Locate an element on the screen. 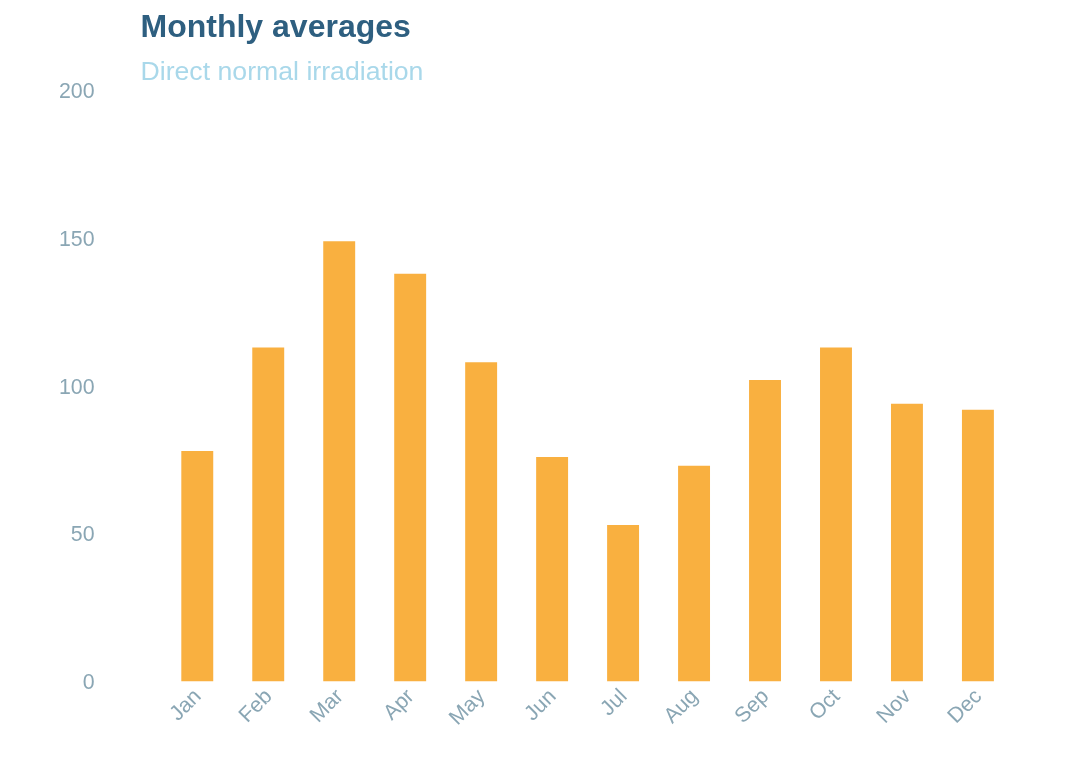 The image size is (1089, 770). x-tick-label: Oct is located at coordinates (824, 704).